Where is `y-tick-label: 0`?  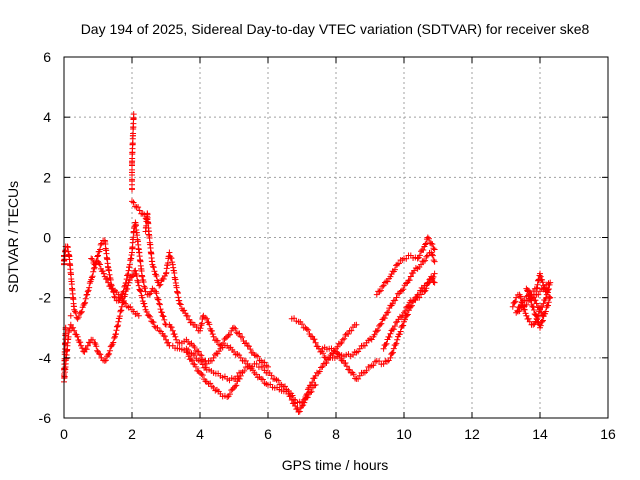
y-tick-label: 0 is located at coordinates (47, 238).